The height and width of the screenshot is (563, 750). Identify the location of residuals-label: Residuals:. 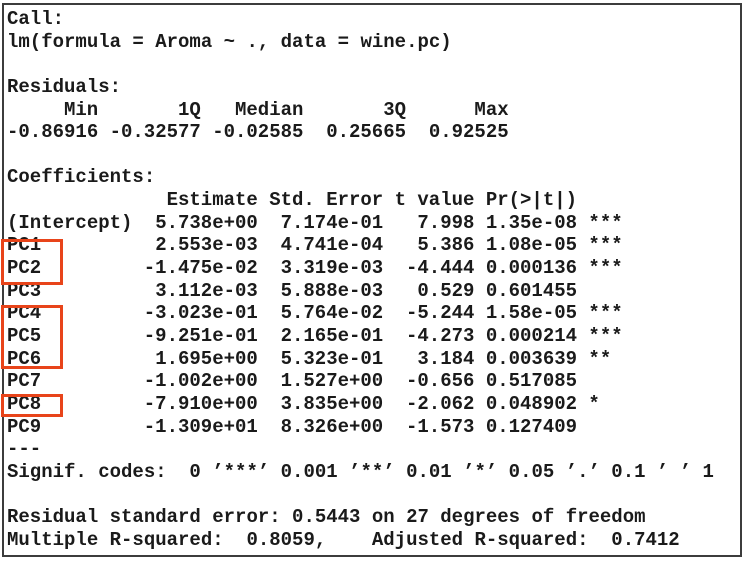
(64, 86).